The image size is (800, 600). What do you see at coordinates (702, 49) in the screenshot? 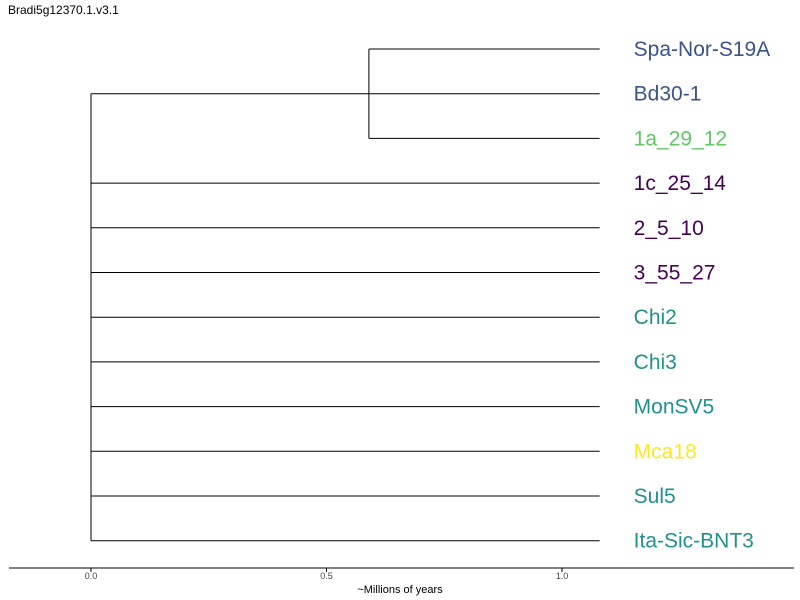
I see `leaf-label-spa-nor-s19a: Spa-Nor-S19A` at bounding box center [702, 49].